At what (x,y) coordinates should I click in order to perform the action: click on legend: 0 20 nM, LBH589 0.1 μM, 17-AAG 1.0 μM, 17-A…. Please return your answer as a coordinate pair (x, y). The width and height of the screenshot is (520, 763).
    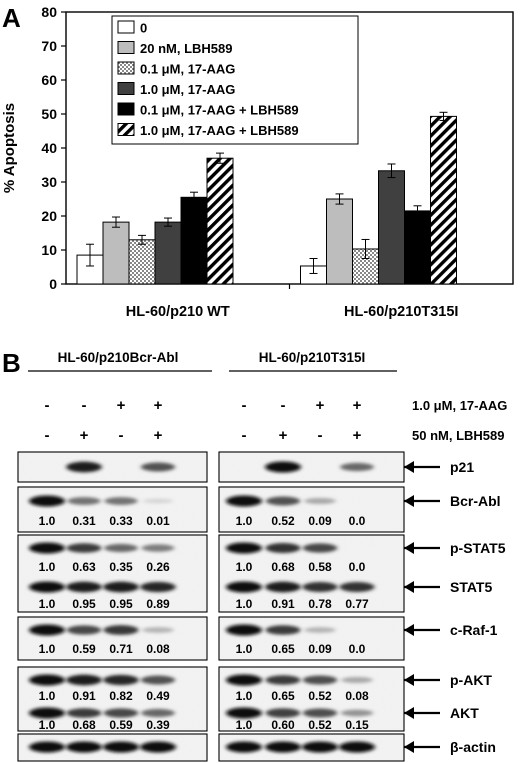
    Looking at the image, I should click on (235, 80).